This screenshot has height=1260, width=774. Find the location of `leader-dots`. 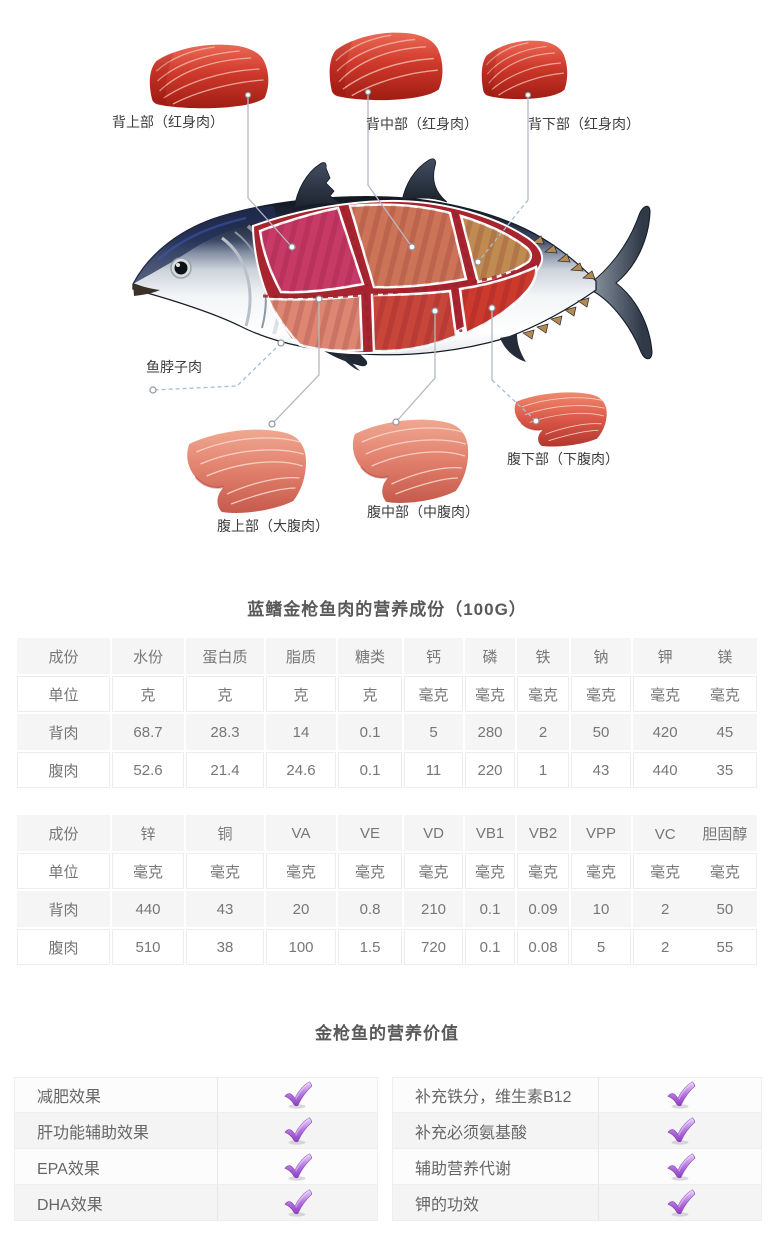

leader-dots is located at coordinates (344, 258).